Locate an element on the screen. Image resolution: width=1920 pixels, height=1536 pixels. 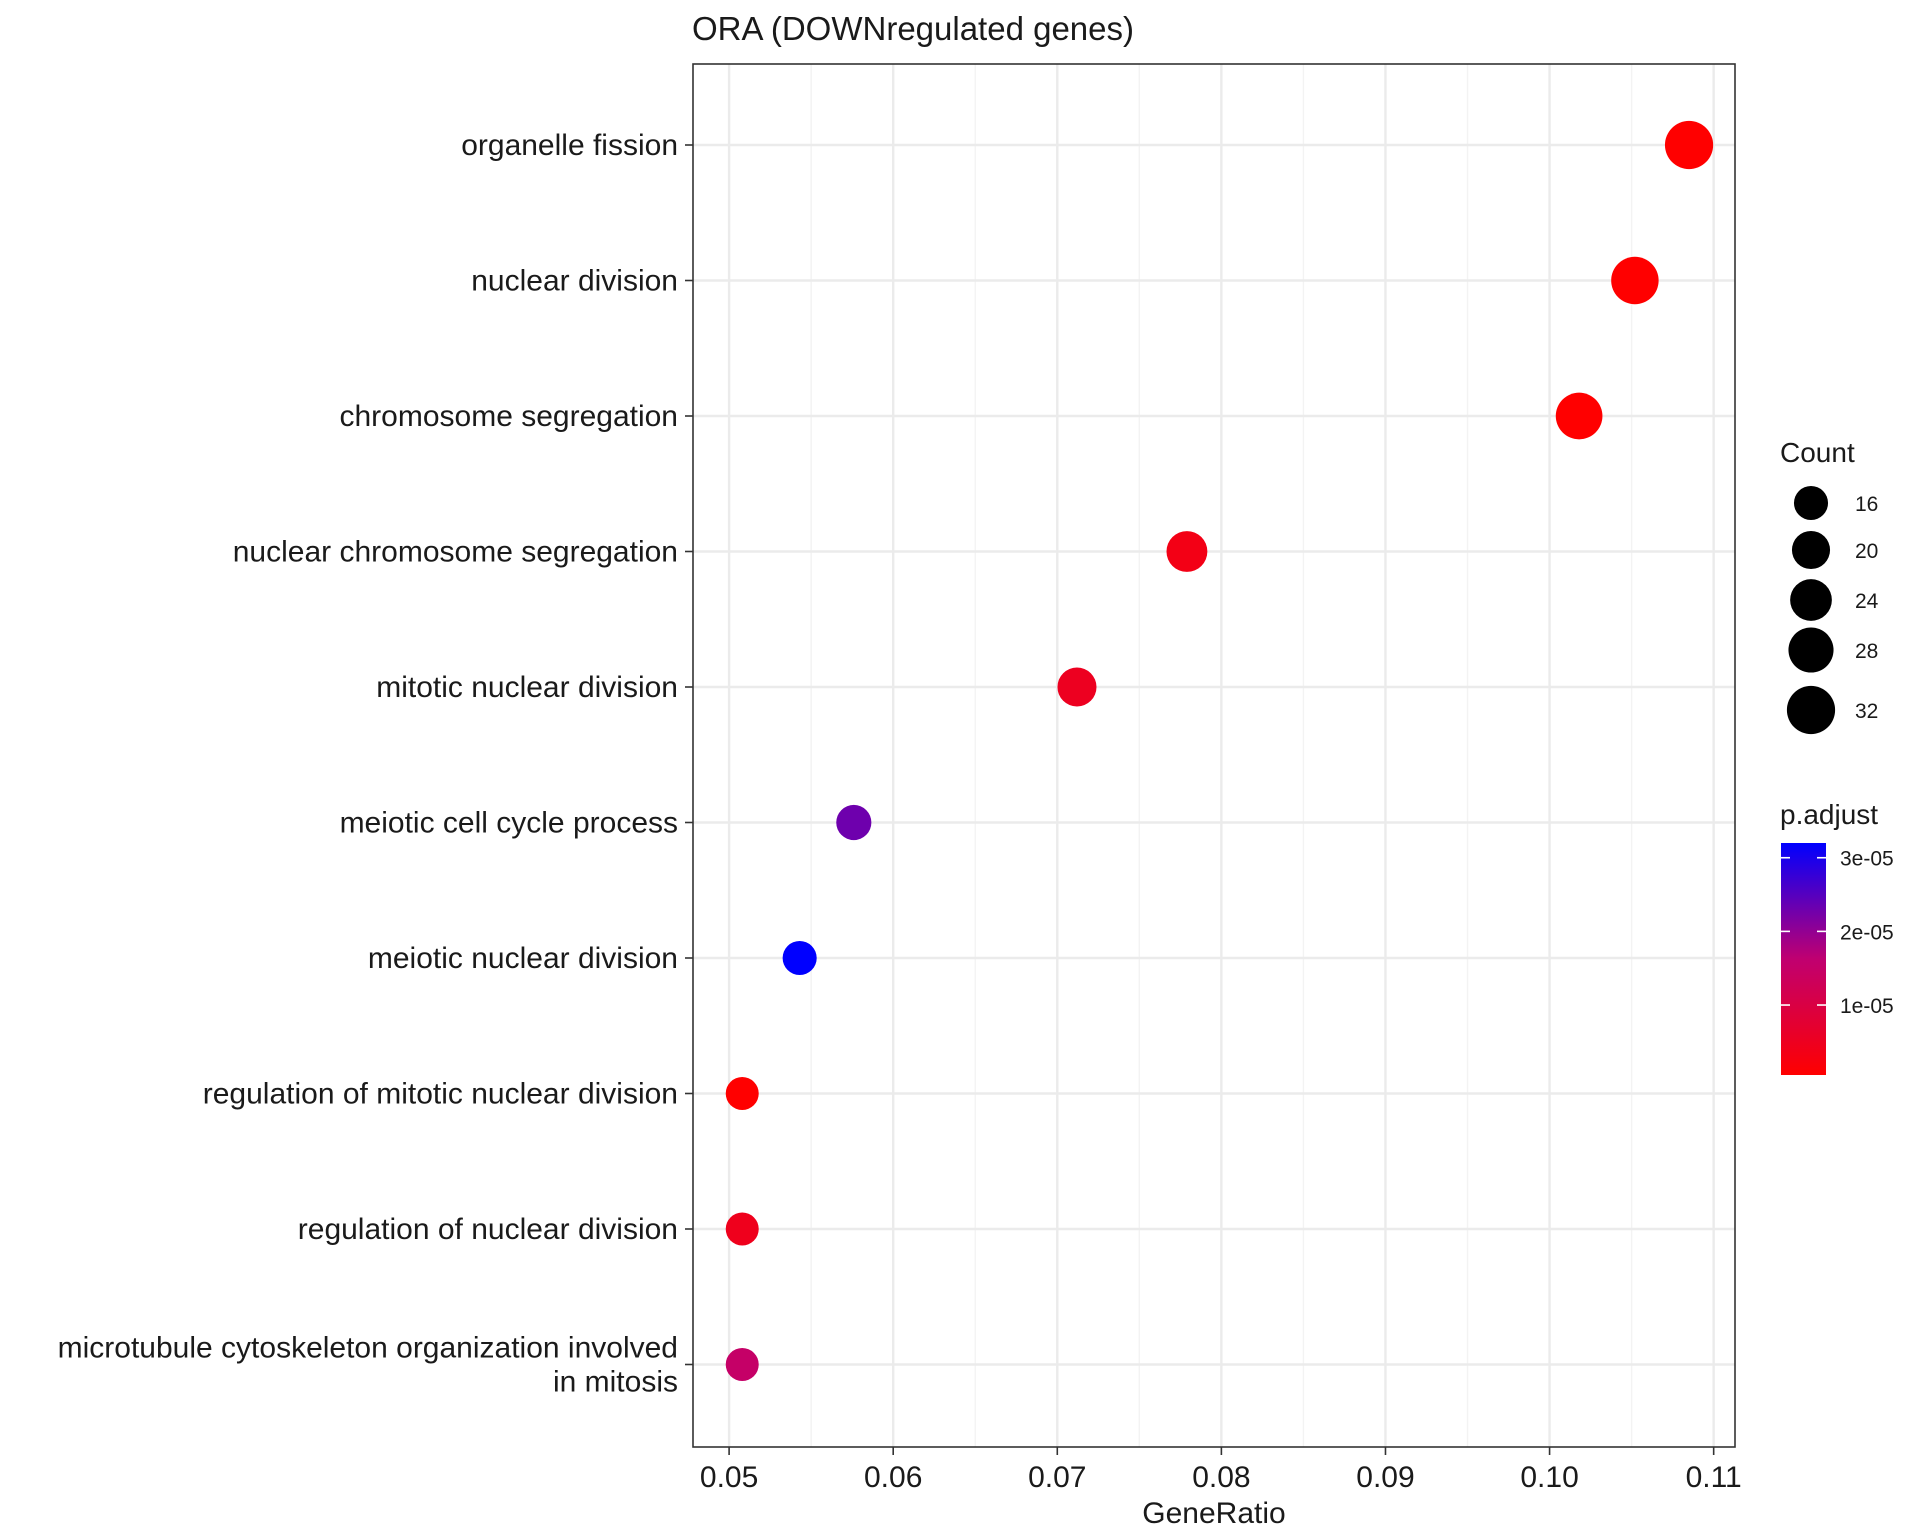
x-axis: 0.05 0.06 0.07 0.08 0.09 0.10 0.11 is located at coordinates (1221, 1470).